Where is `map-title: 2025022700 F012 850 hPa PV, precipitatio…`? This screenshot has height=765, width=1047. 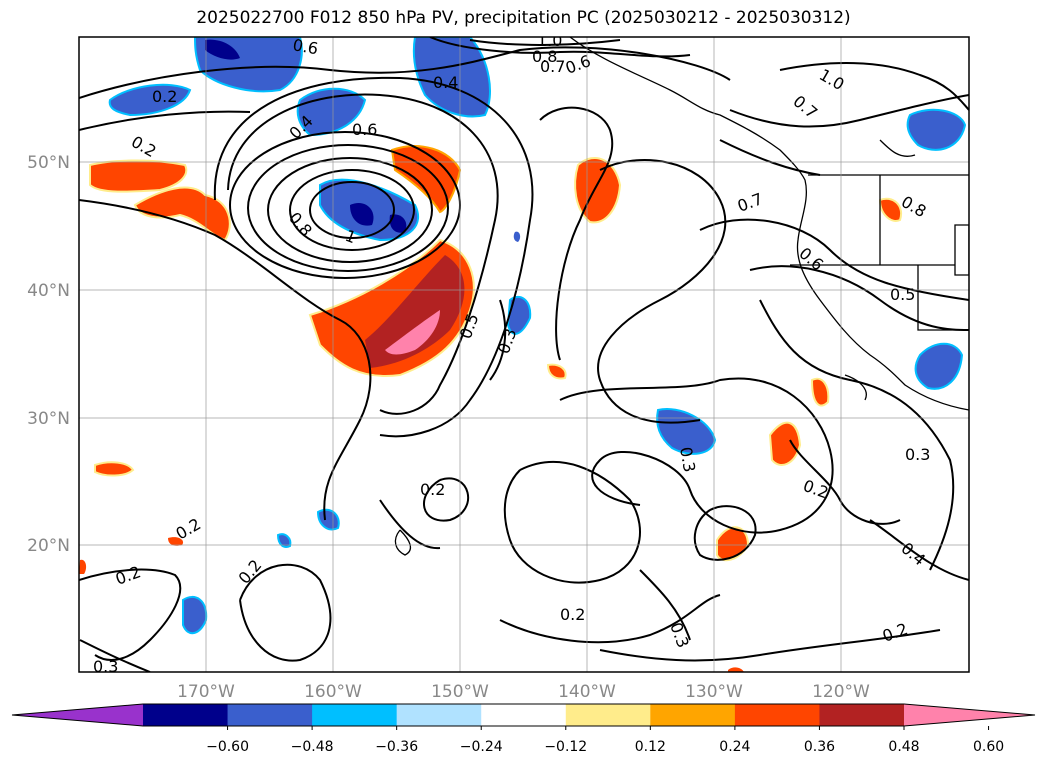
map-title: 2025022700 F012 850 hPa PV, precipitatio… is located at coordinates (523, 18).